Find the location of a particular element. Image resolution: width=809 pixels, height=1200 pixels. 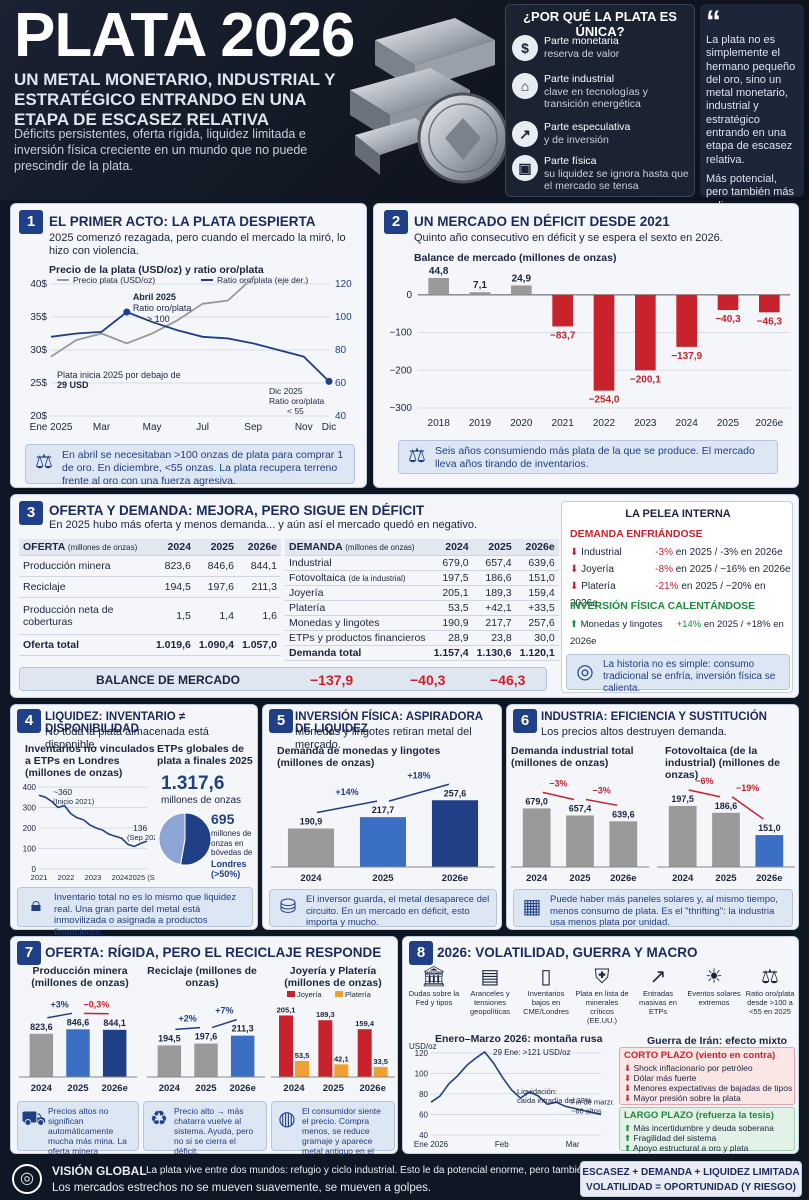

table-row: ETPs y productos financieros 28,9 23,8 30,0 is located at coordinates (422, 638).